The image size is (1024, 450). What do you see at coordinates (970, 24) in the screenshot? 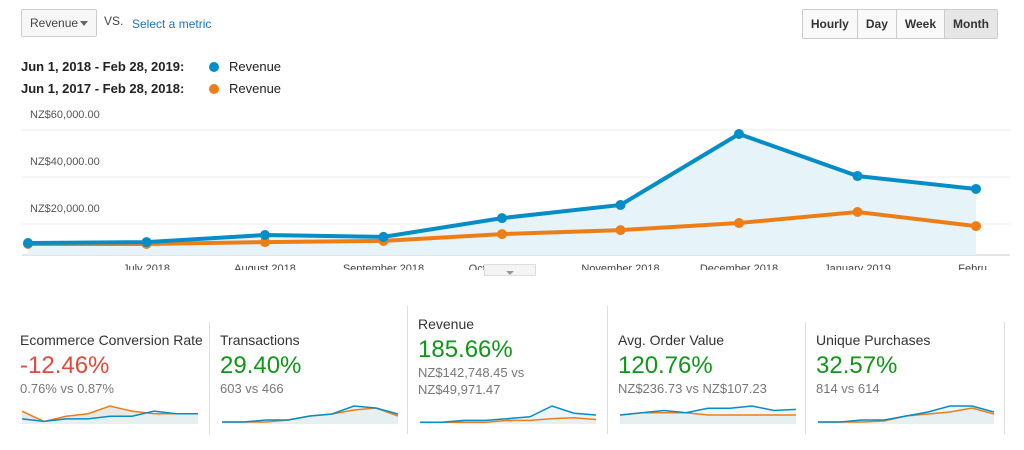
I see `month-button: Month` at bounding box center [970, 24].